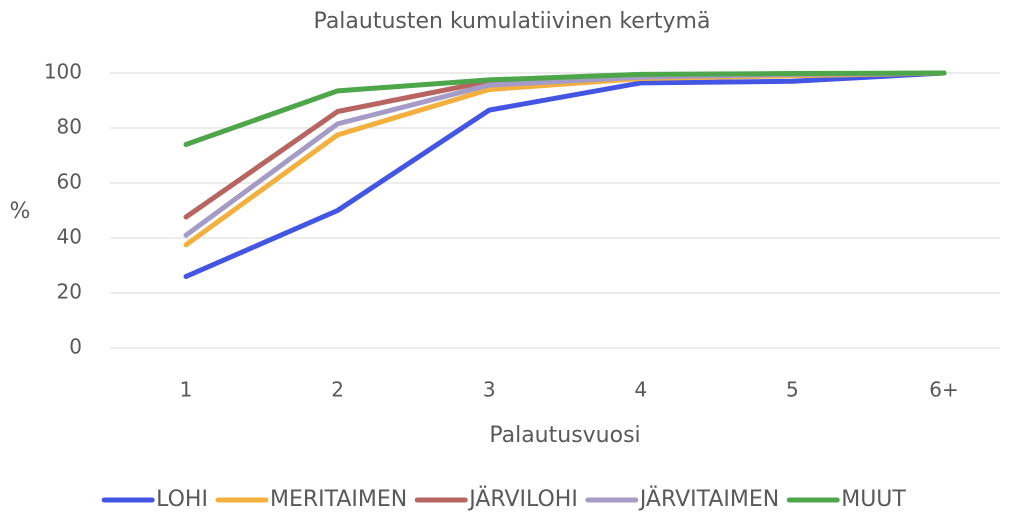 This screenshot has width=1012, height=527. Describe the element at coordinates (640, 390) in the screenshot. I see `x-tick-label: 4` at that location.